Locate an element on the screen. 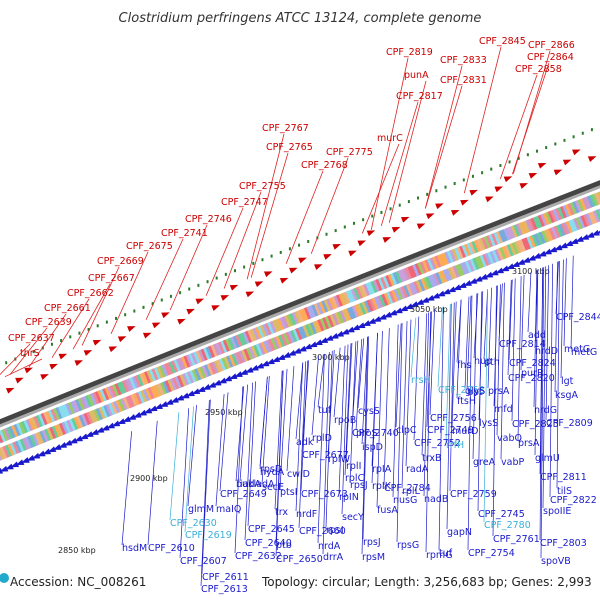 This screenshot has height=600, width=600. reverse-gene-label: murD is located at coordinates (465, 431).